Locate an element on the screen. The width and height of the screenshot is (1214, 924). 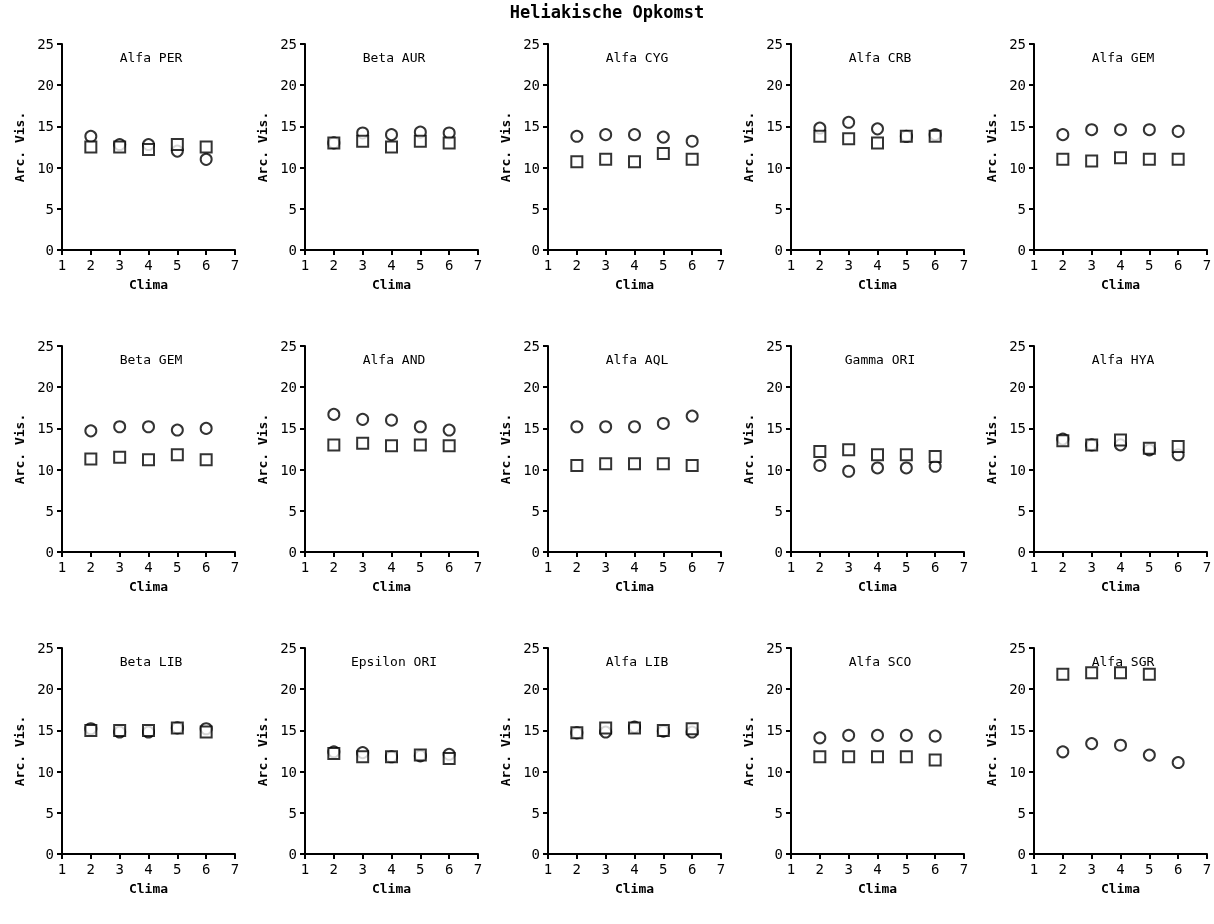
text: Alfa PER is located at coordinates (151, 57).